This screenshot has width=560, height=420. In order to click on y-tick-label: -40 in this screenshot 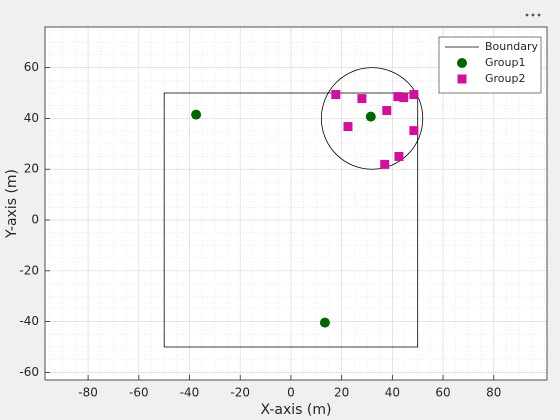, I will do `click(29, 321)`.